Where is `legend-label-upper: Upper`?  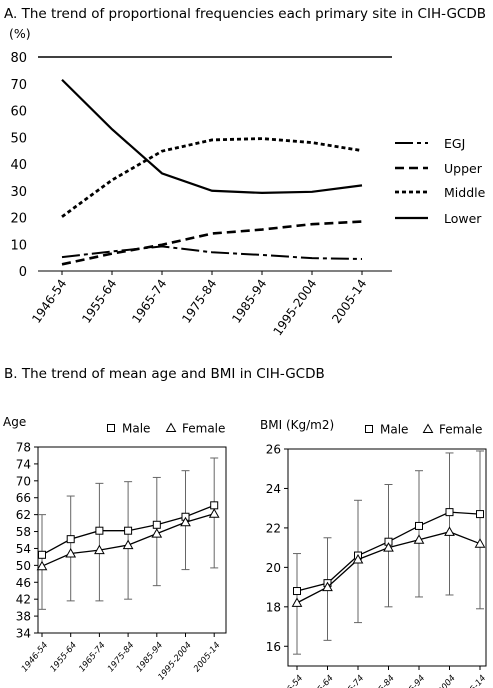 legend-label-upper: Upper is located at coordinates (463, 168).